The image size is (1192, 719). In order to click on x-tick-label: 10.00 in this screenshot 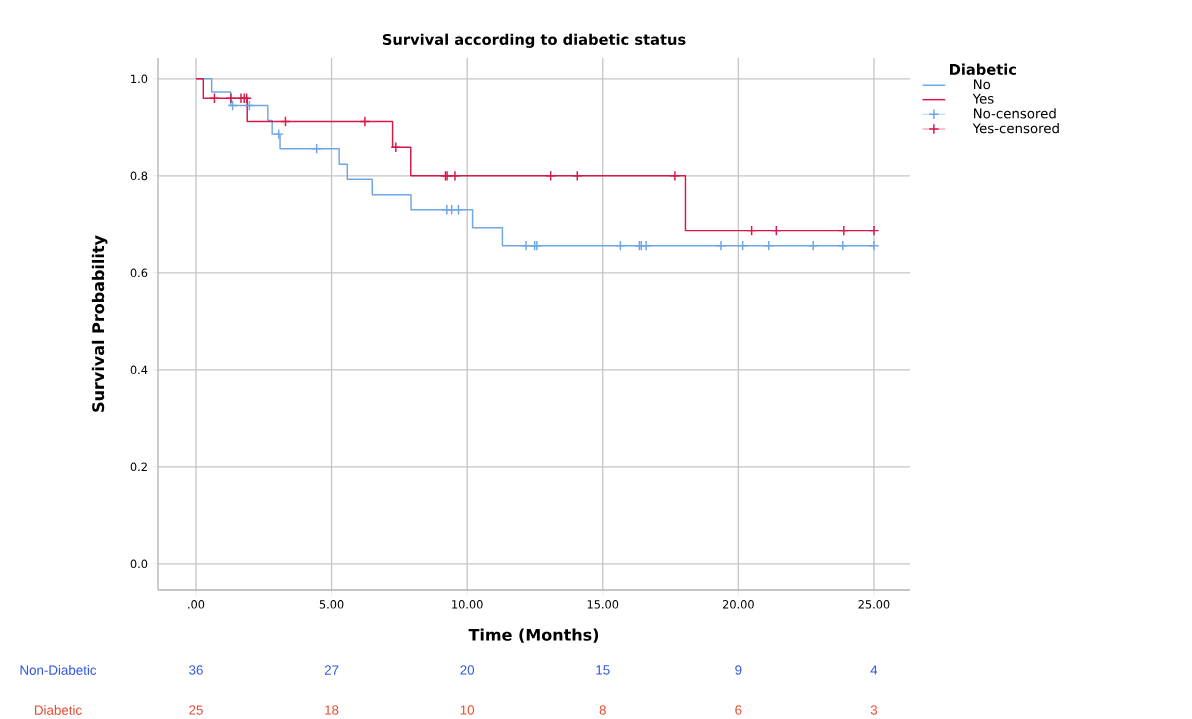, I will do `click(467, 604)`.